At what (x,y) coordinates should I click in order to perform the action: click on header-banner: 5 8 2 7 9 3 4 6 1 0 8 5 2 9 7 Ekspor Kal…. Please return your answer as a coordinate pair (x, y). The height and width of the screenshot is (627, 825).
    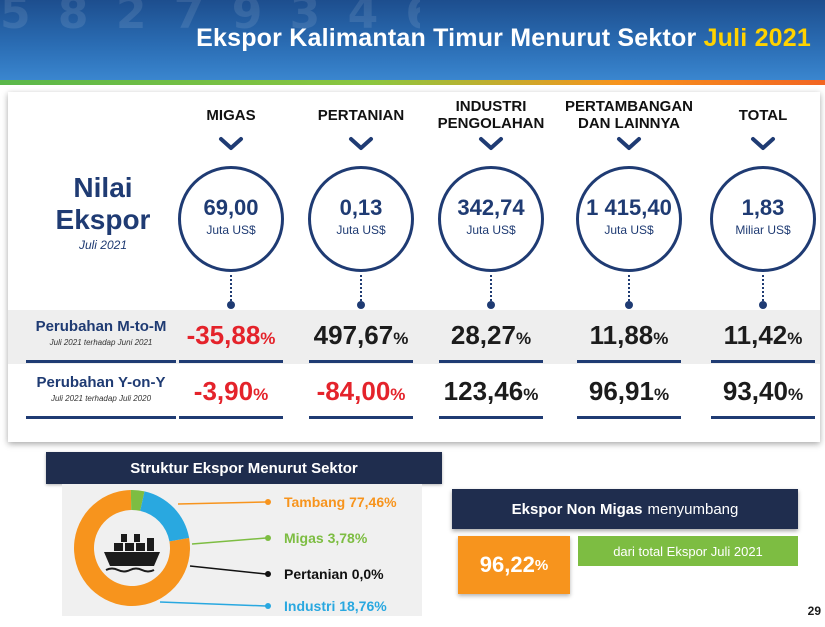
    Looking at the image, I should click on (412, 40).